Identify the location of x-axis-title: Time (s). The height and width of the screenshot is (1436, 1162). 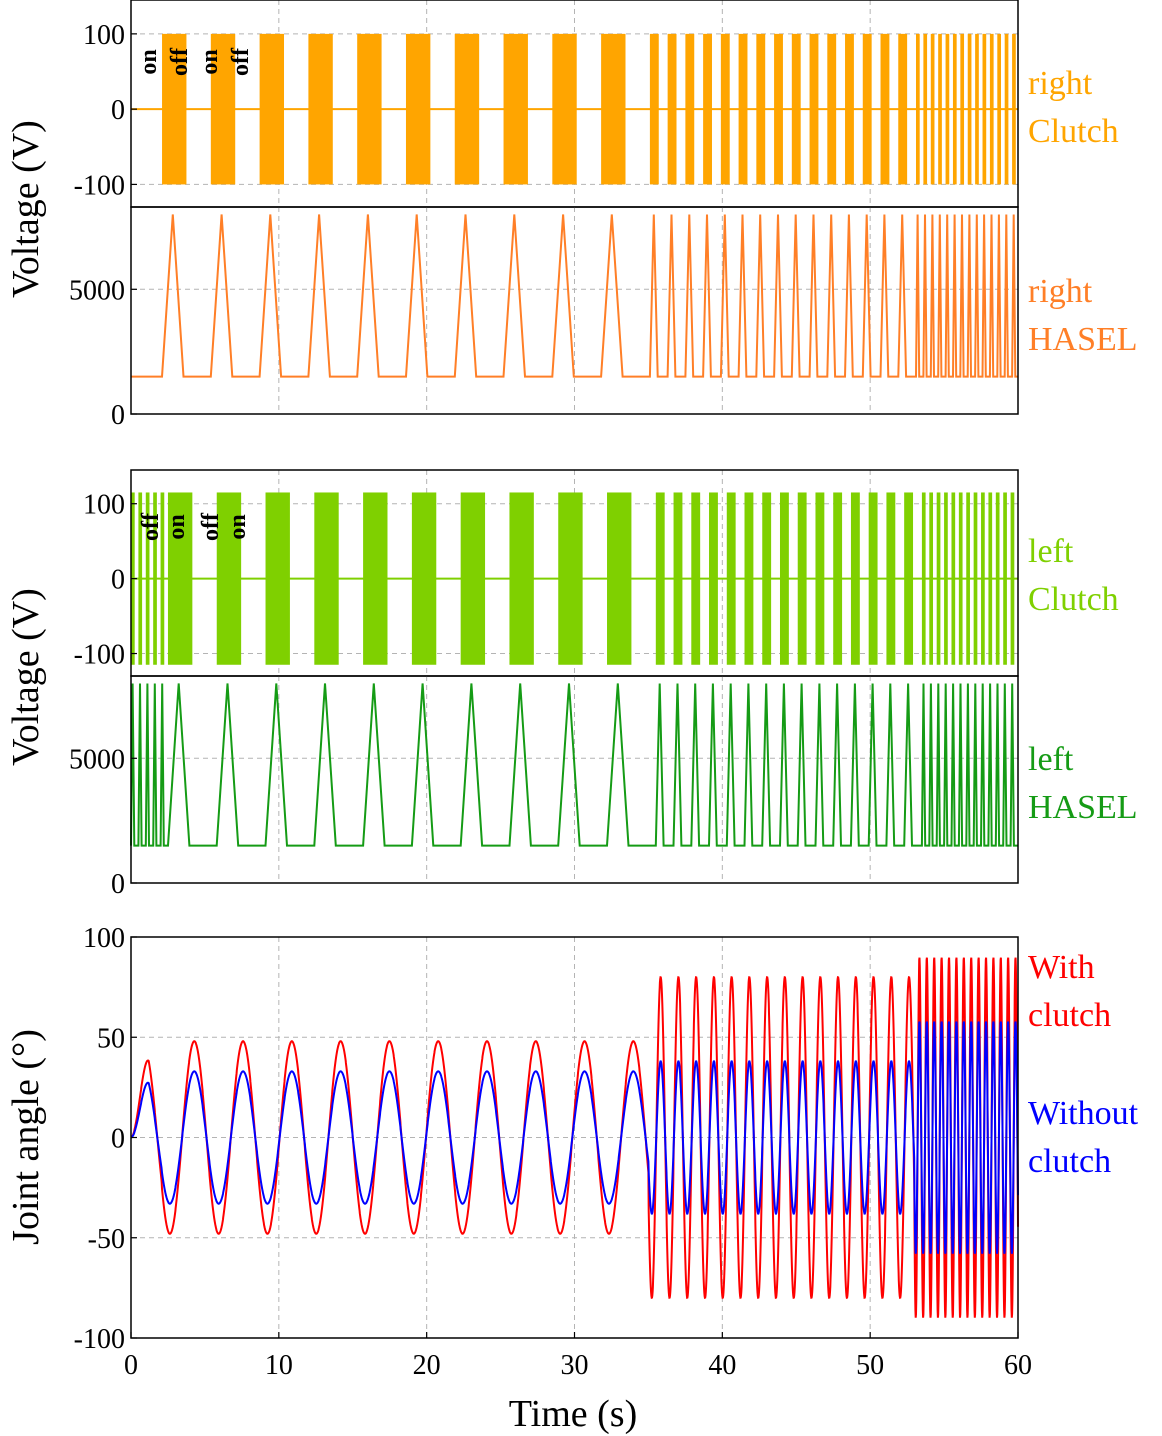
(573, 1414).